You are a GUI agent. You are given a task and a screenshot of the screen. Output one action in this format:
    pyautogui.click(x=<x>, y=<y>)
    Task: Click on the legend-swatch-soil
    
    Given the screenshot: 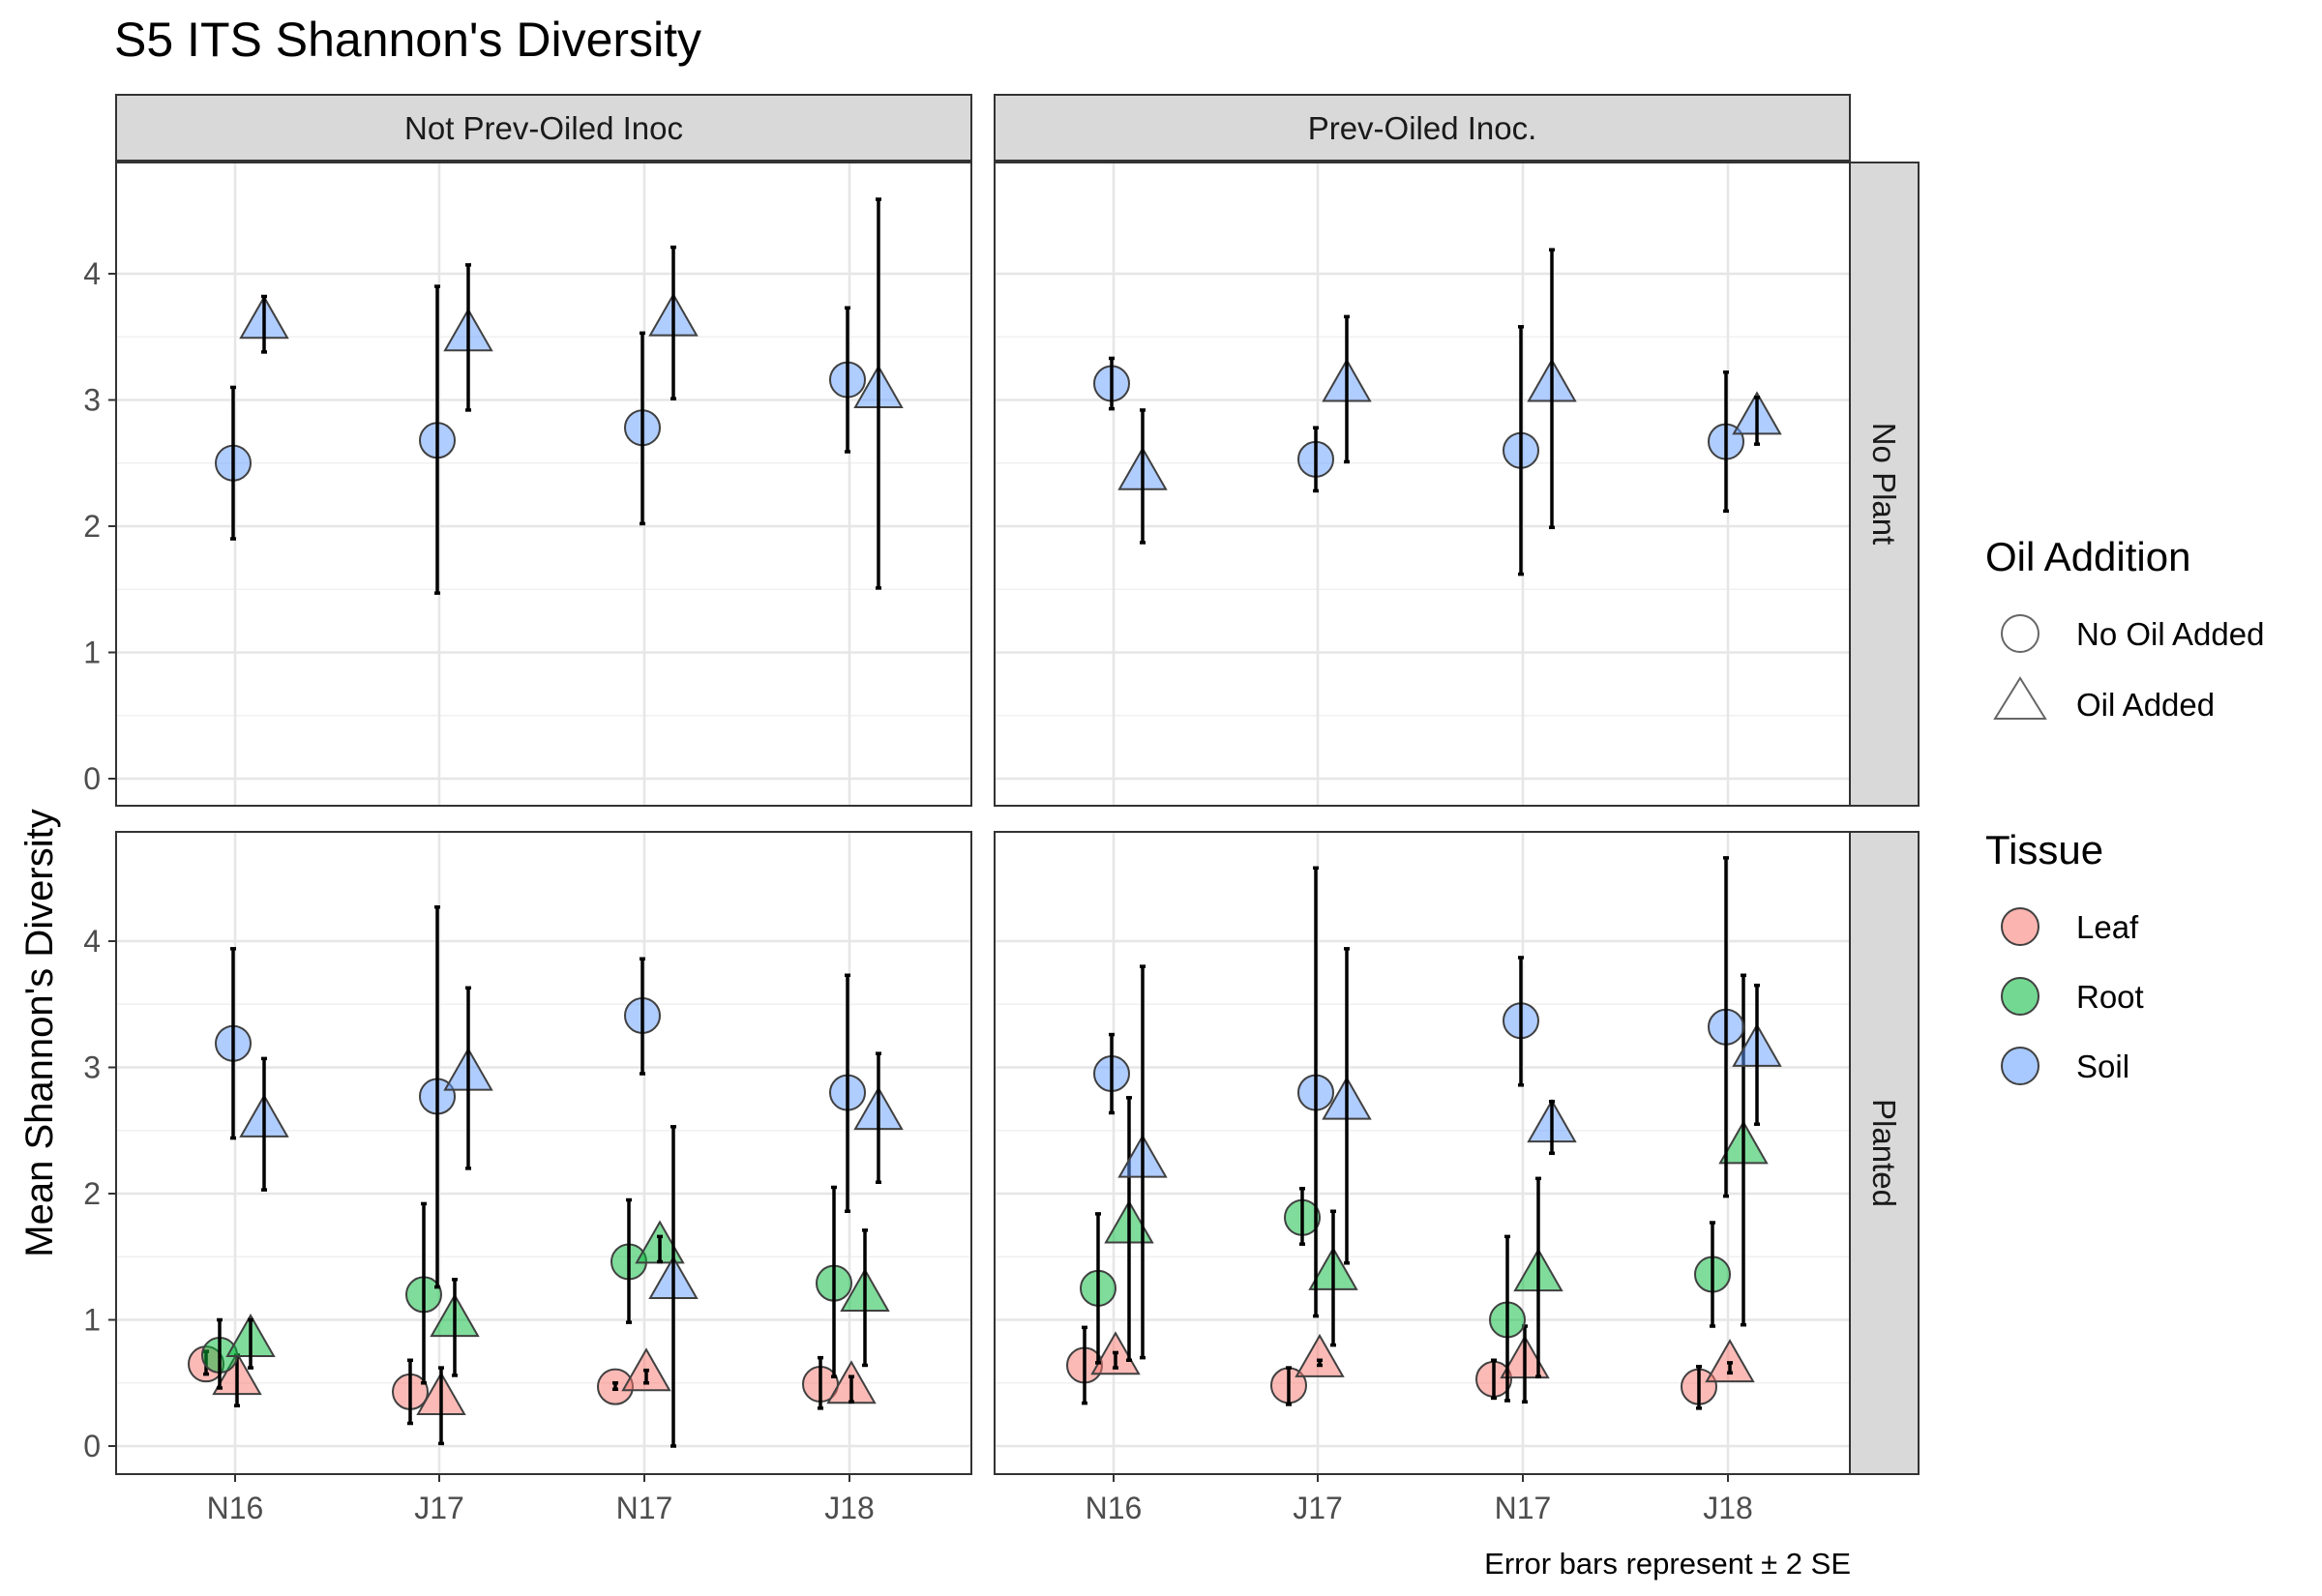 What is the action you would take?
    pyautogui.click(x=2020, y=1066)
    